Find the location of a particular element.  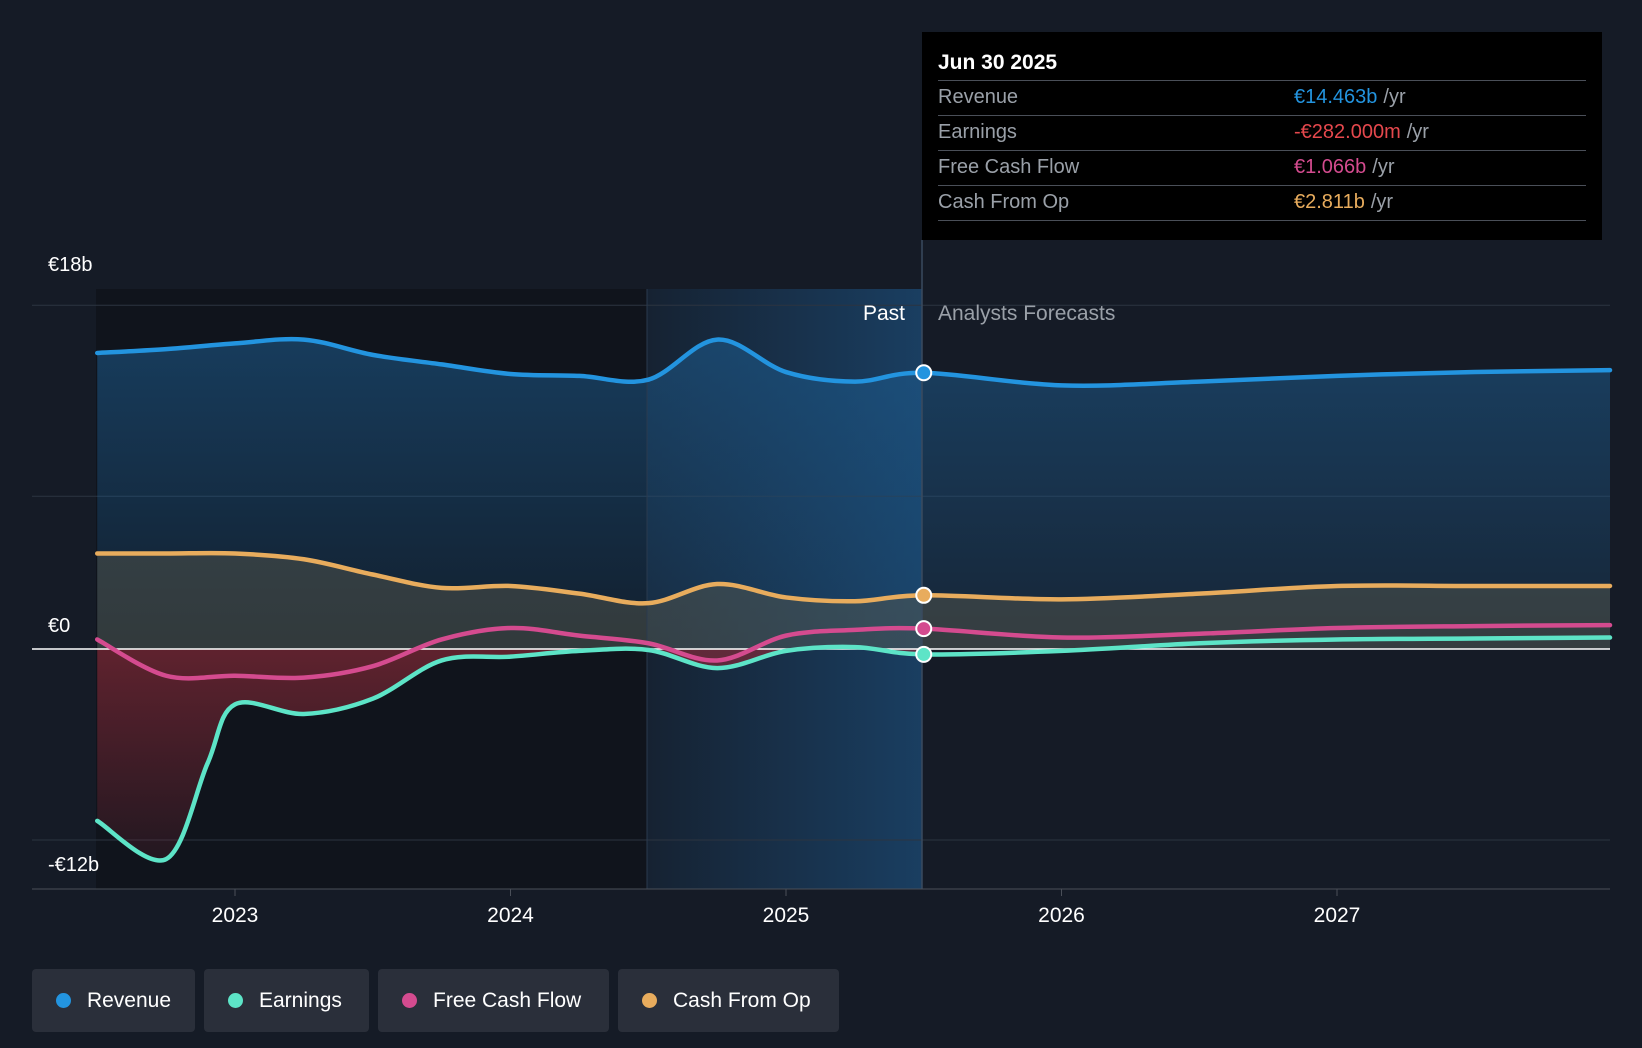

marker-earnings is located at coordinates (924, 654).